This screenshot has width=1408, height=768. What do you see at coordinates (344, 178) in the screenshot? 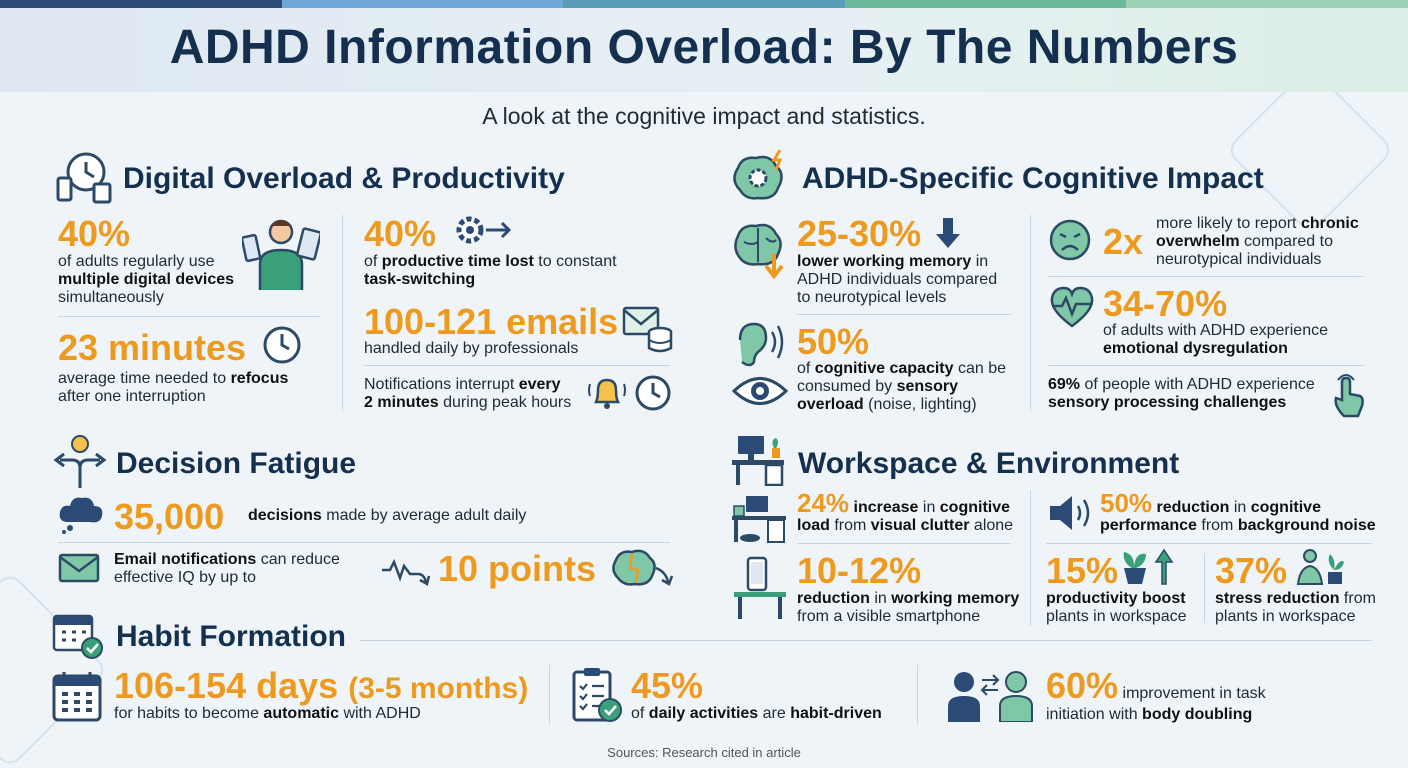
I see `section-title-digital: Digital Overload & Productivity` at bounding box center [344, 178].